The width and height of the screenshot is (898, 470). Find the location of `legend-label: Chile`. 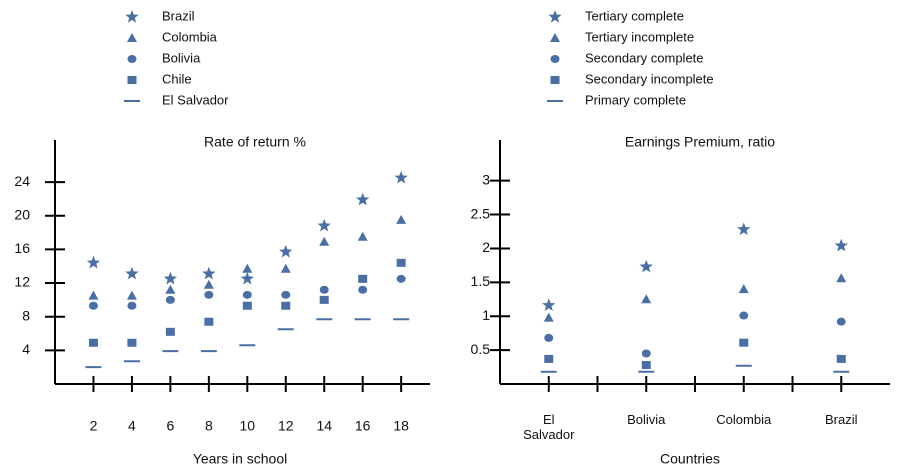

legend-label: Chile is located at coordinates (177, 78).